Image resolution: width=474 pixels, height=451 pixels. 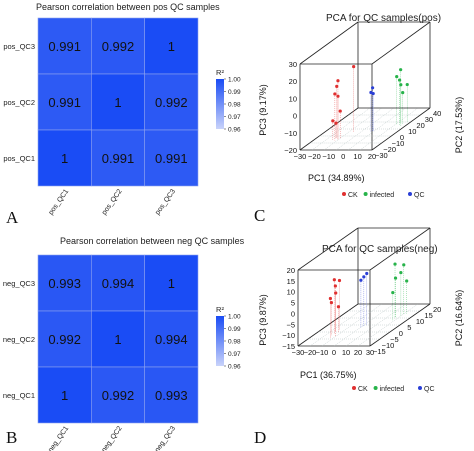 I want to click on pca-z-tick: 15, so click(x=291, y=281).